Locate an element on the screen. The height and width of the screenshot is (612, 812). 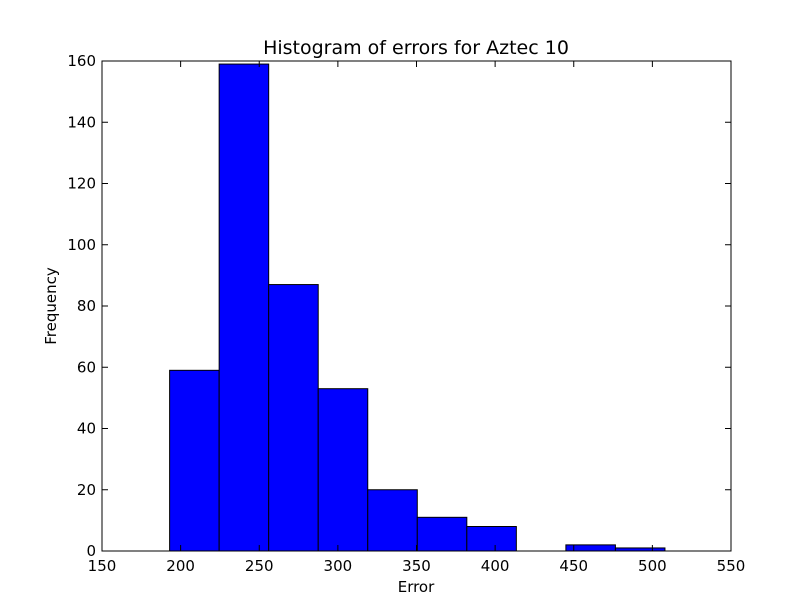
x-tick-label: 450 is located at coordinates (573, 566).